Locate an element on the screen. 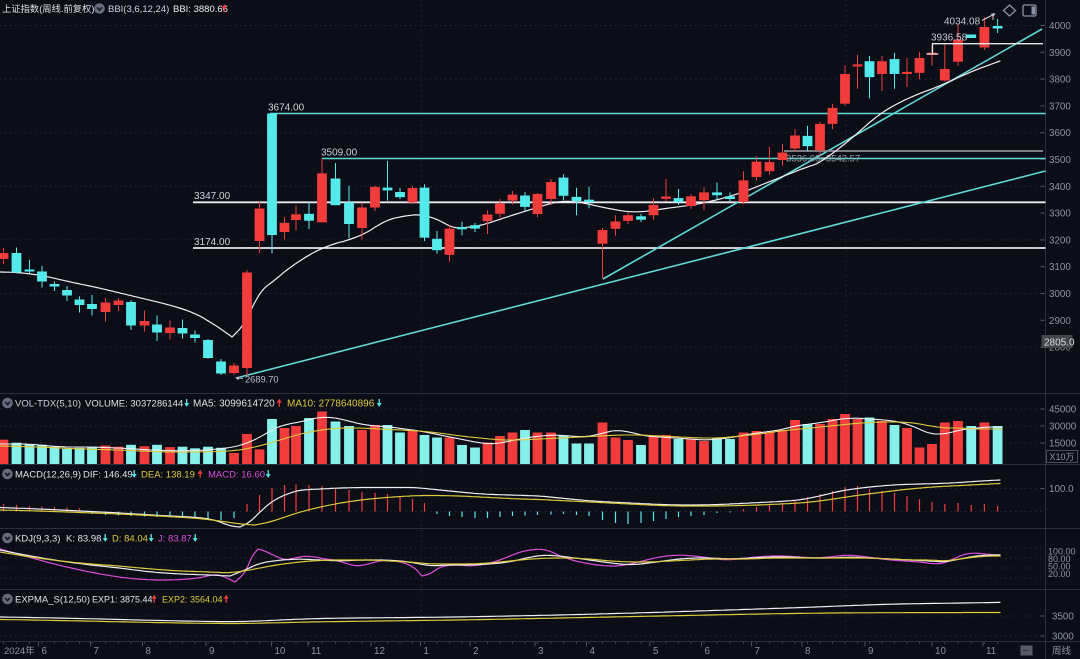 This screenshot has height=659, width=1080. svg-text: 30000 is located at coordinates (1063, 427).